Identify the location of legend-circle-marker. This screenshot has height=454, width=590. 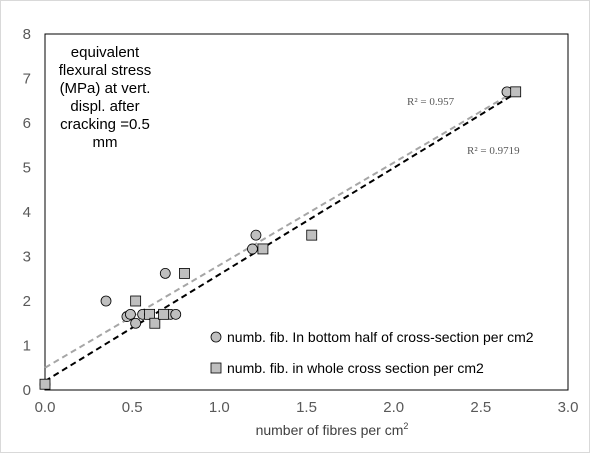
(216, 337).